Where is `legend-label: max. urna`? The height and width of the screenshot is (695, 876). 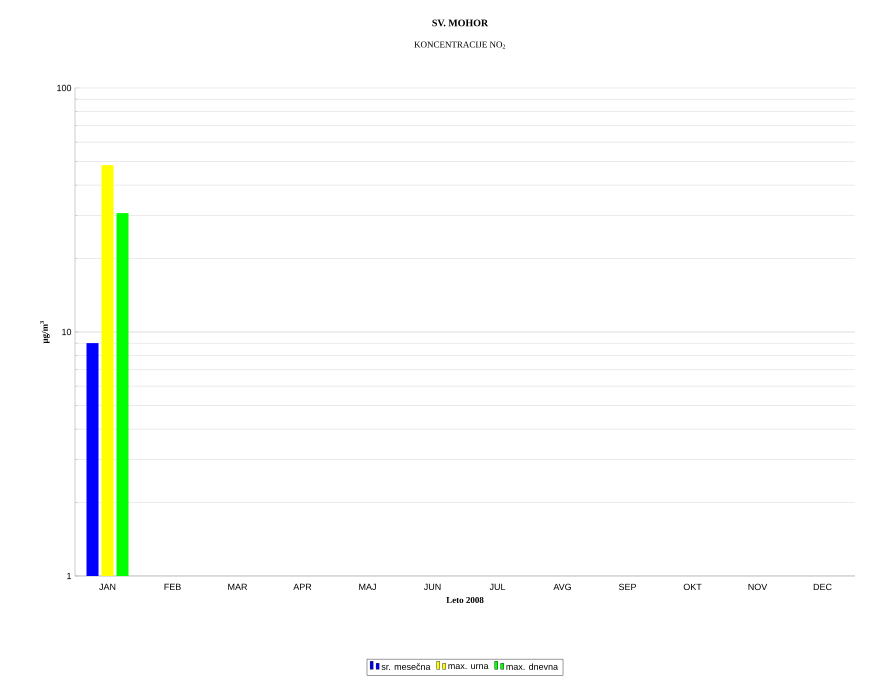 legend-label: max. urna is located at coordinates (468, 667).